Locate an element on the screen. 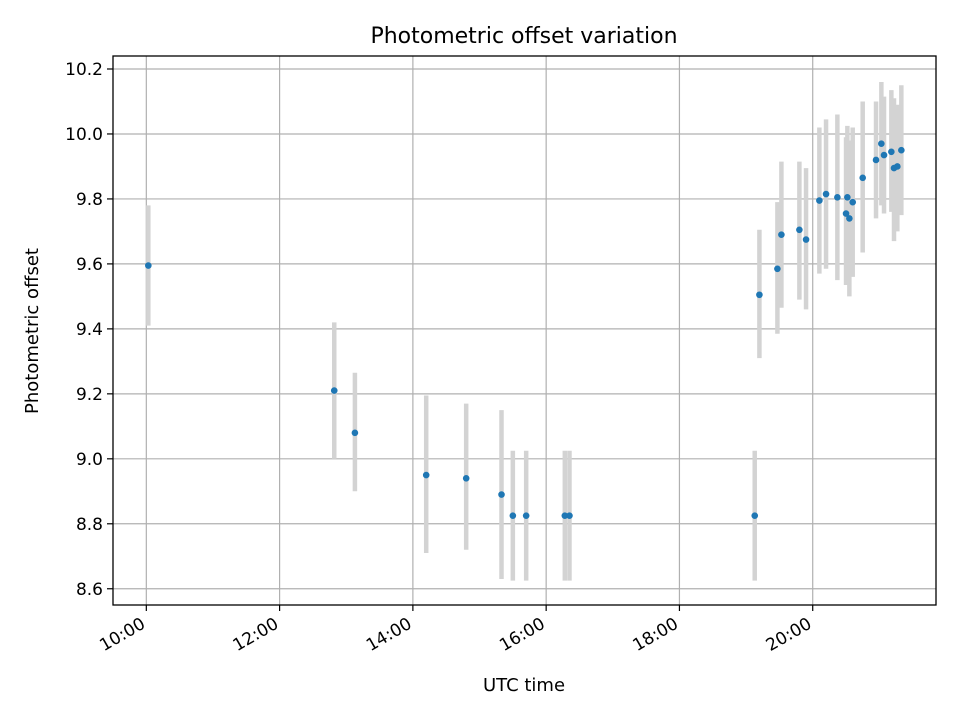  y-tick-label: 9.4 is located at coordinates (89, 330).